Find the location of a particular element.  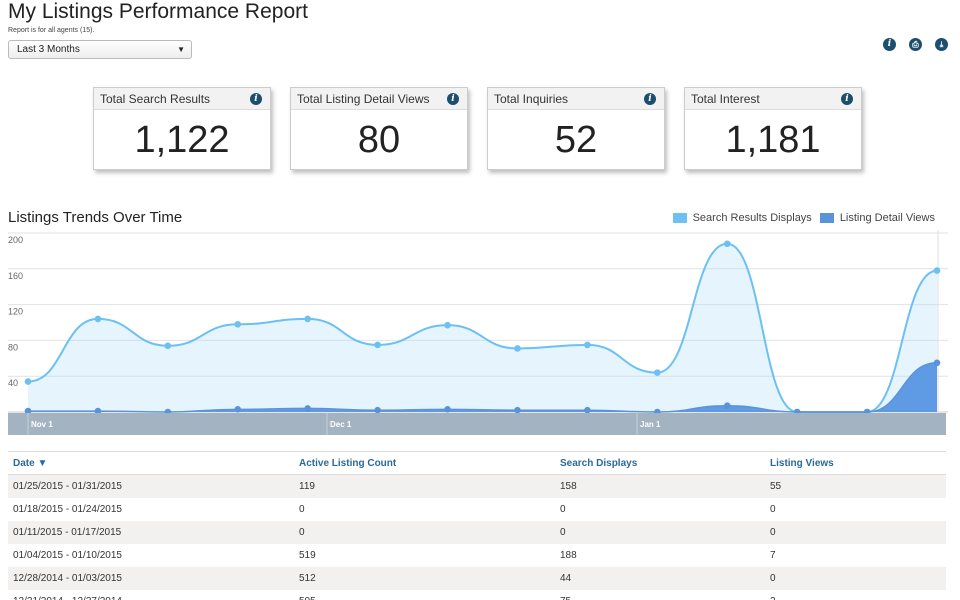

report-scope-note: Report is for all agents (15). is located at coordinates (51, 30).